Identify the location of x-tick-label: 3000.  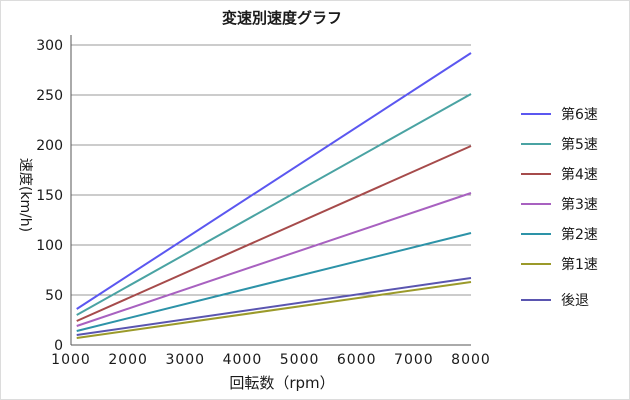
(185, 360).